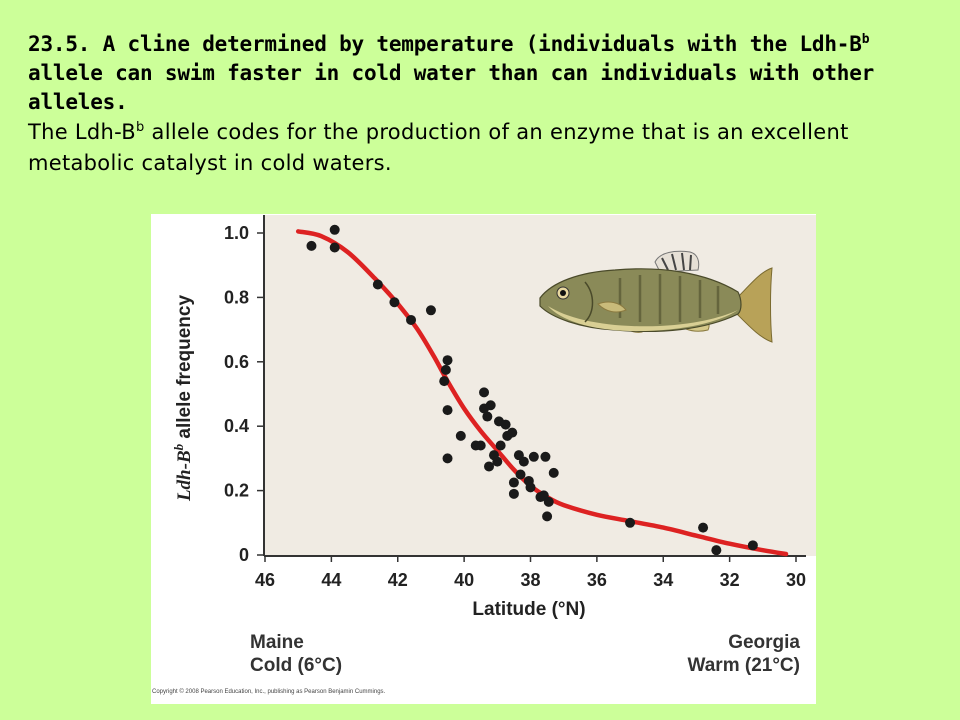 The width and height of the screenshot is (960, 720). What do you see at coordinates (744, 654) in the screenshot?
I see `right-region-label: Georgia Warm (21°C)` at bounding box center [744, 654].